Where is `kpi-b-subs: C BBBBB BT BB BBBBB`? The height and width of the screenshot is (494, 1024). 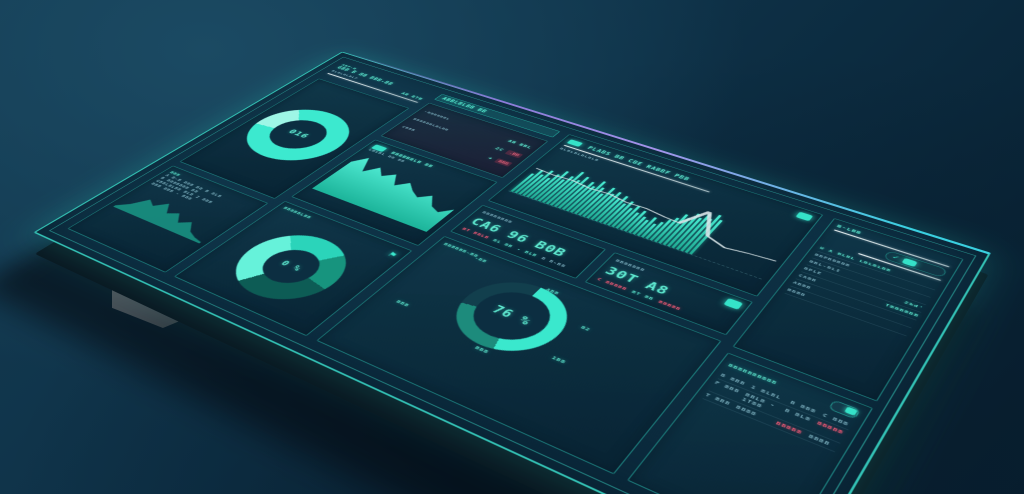 kpi-b-subs: C BBBBB BT BB BBBBB is located at coordinates (660, 302).